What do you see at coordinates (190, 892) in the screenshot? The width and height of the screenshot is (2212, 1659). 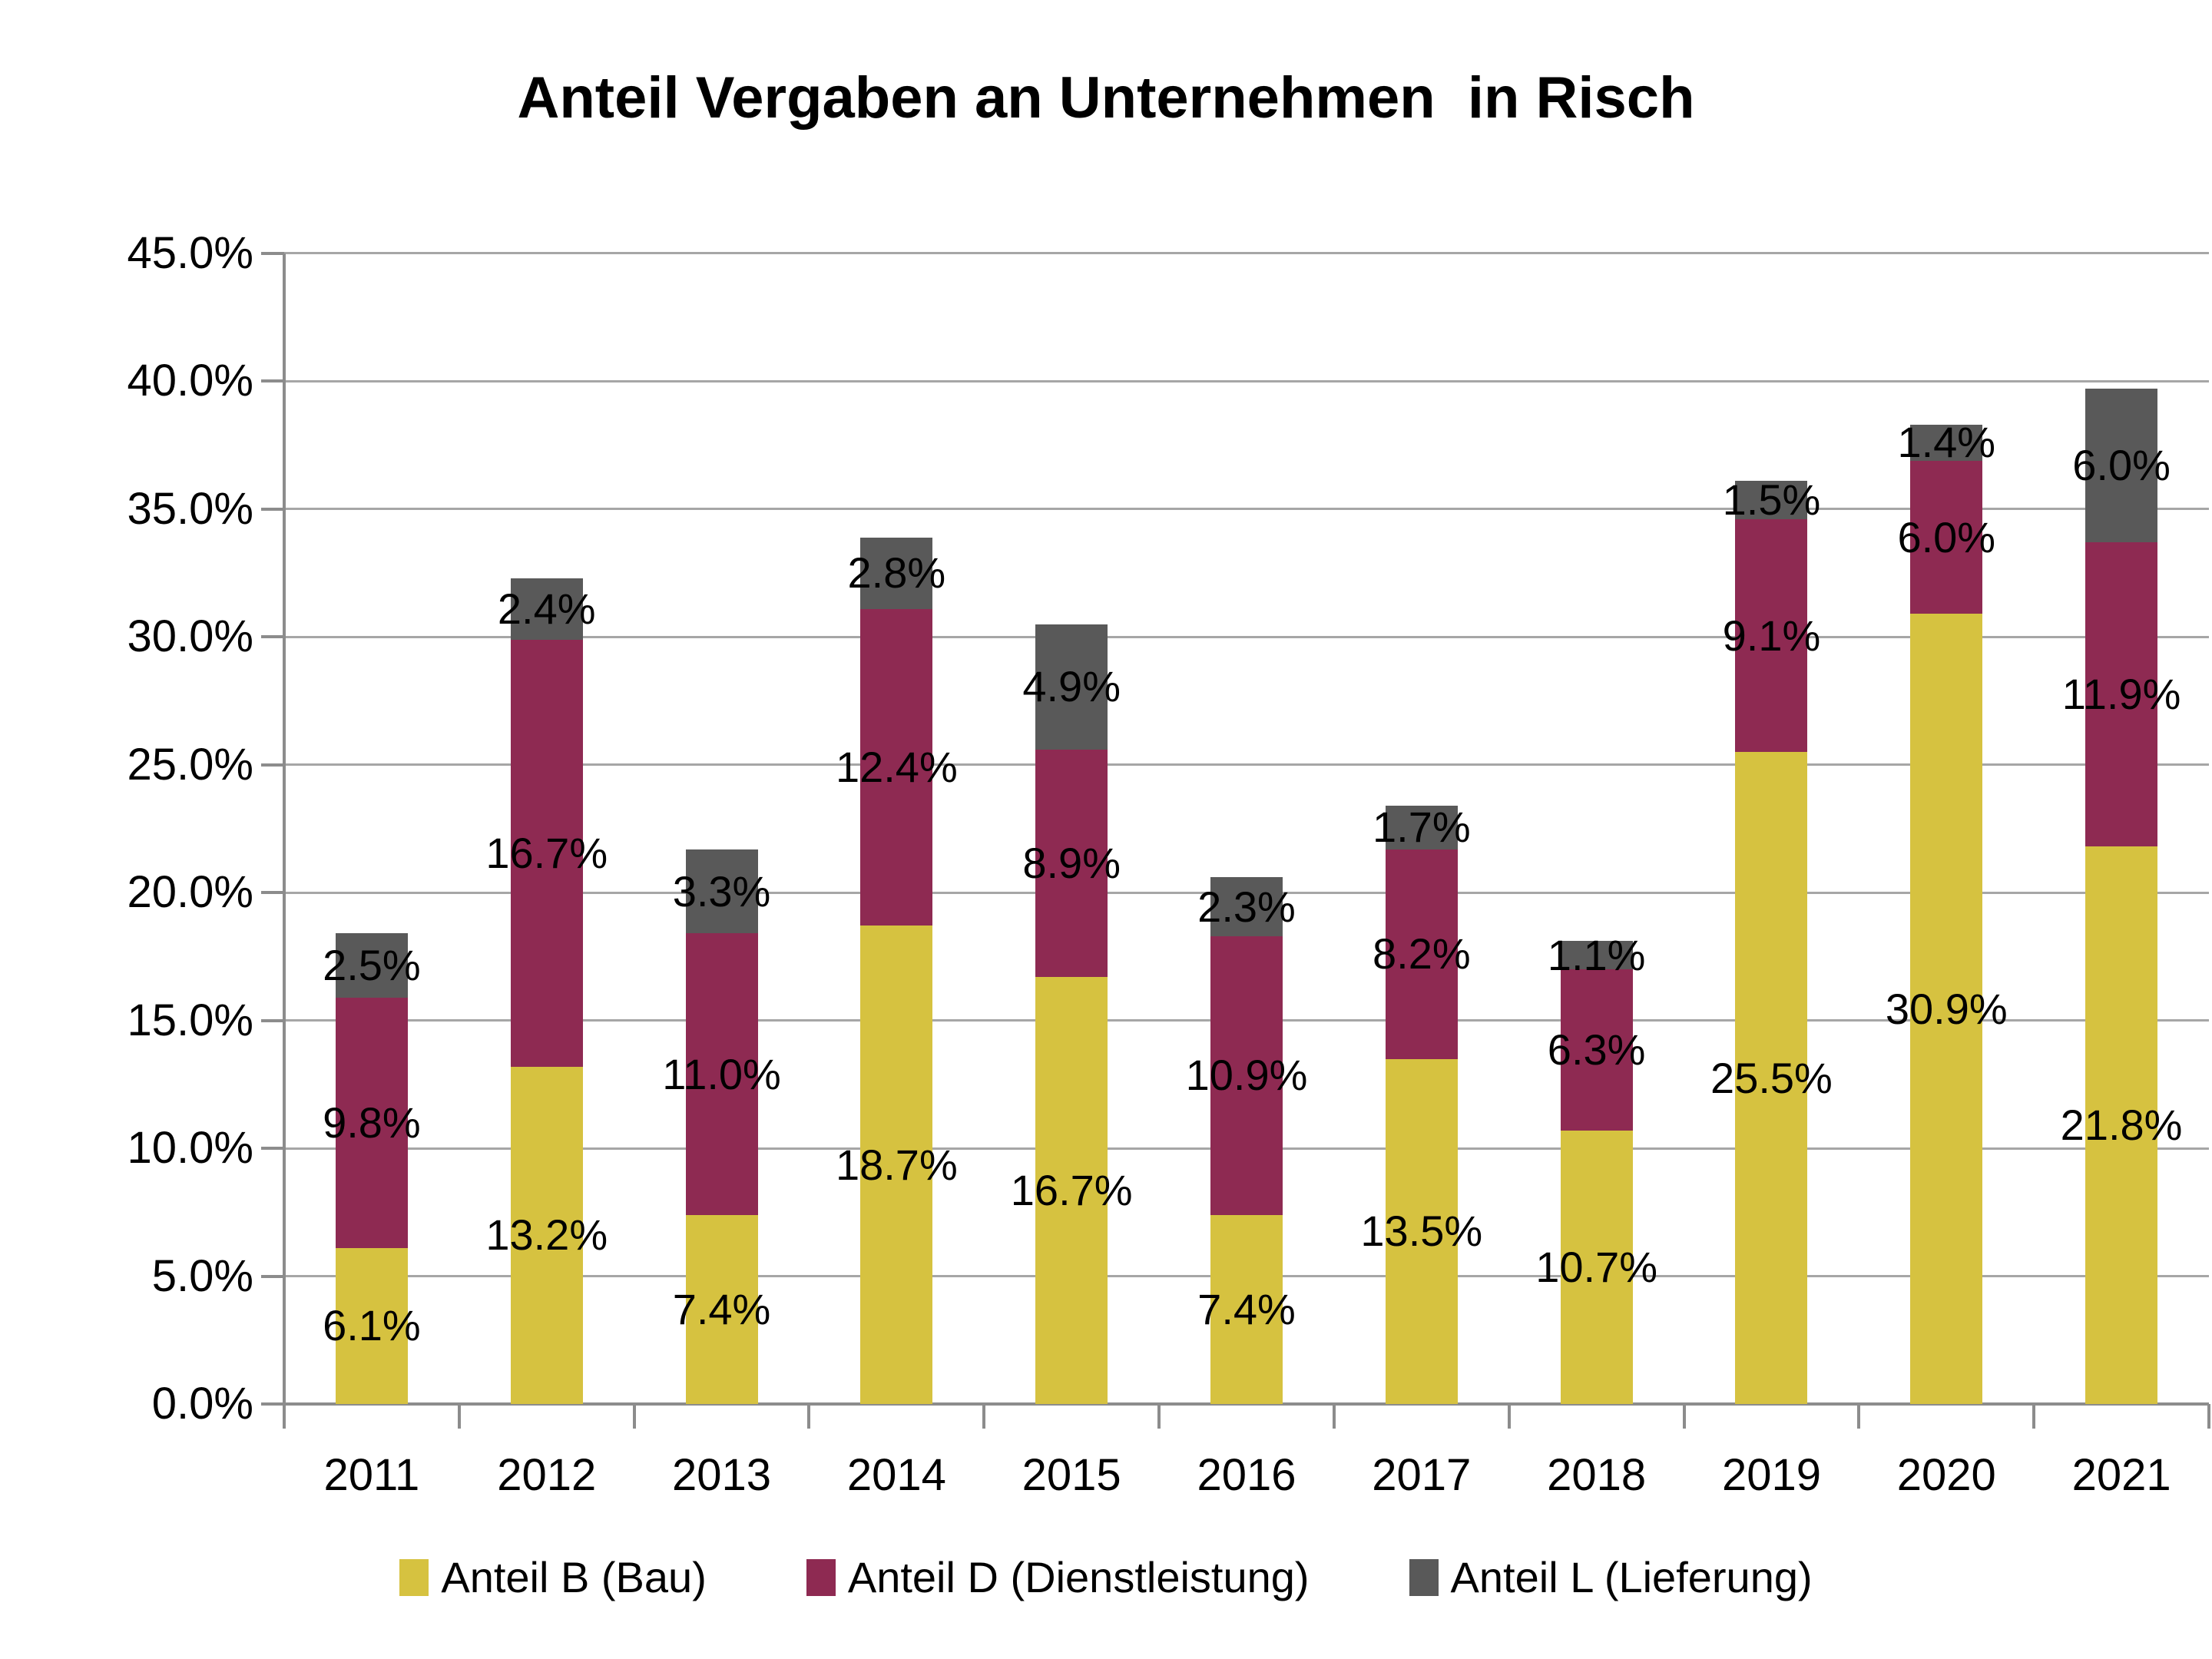 I see `y-axis-label: 20.0%` at bounding box center [190, 892].